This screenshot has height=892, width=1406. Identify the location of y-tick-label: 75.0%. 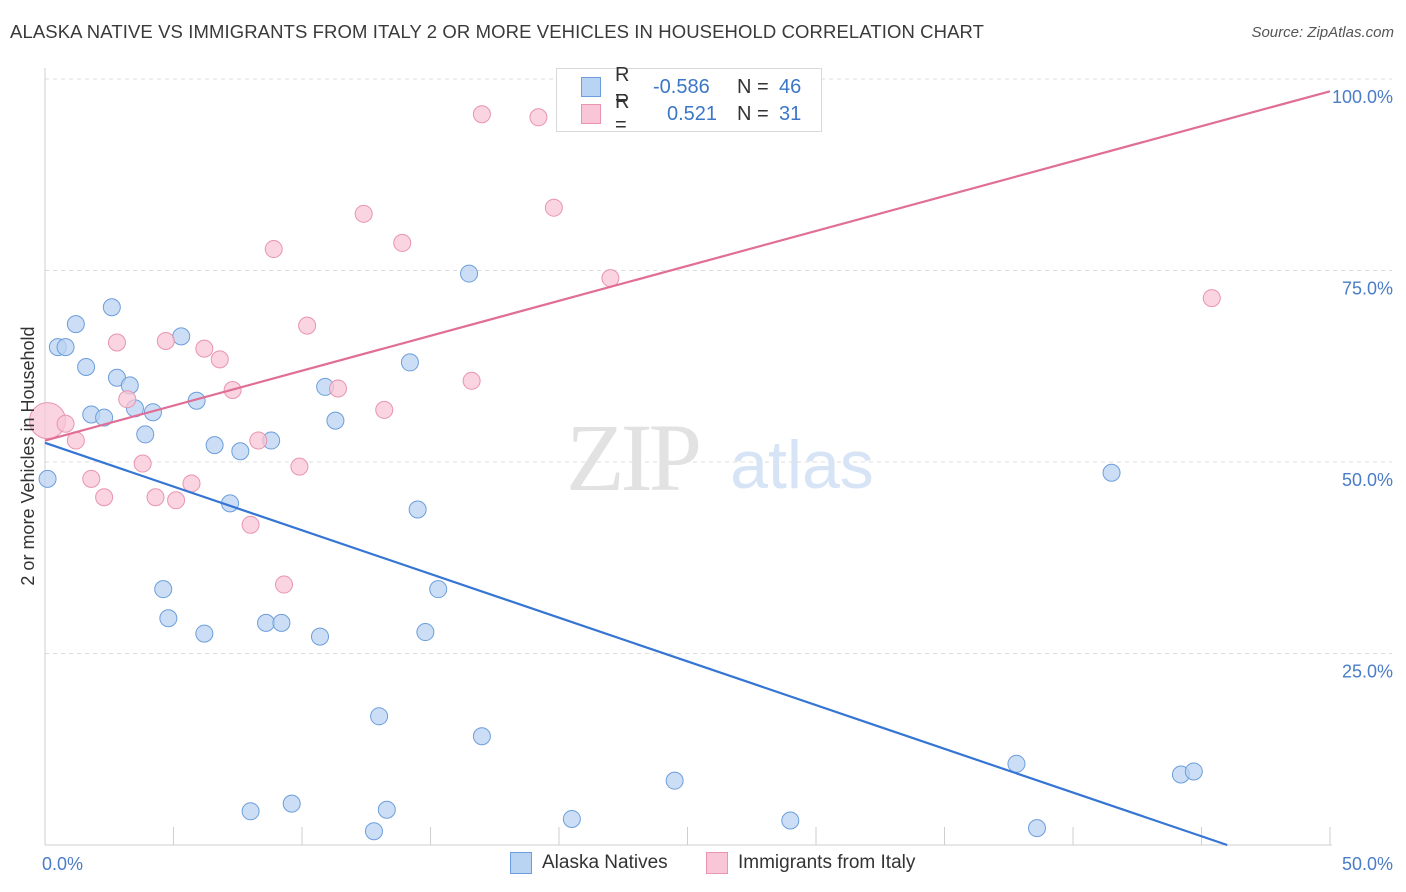
(1367, 289).